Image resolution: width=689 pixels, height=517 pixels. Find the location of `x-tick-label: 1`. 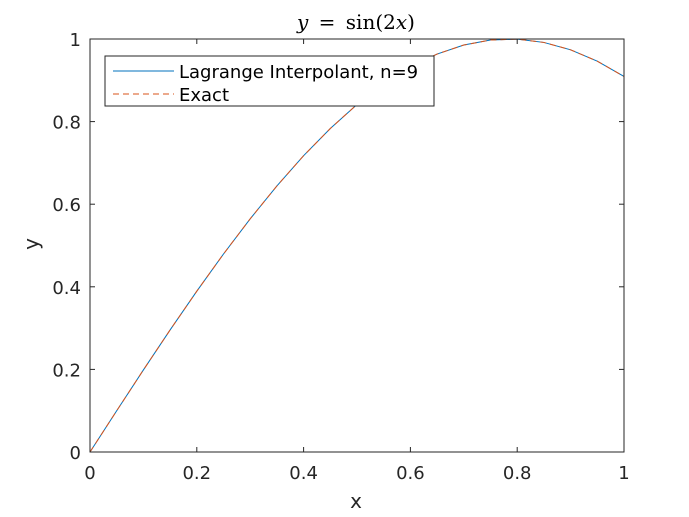

x-tick-label: 1 is located at coordinates (623, 473).